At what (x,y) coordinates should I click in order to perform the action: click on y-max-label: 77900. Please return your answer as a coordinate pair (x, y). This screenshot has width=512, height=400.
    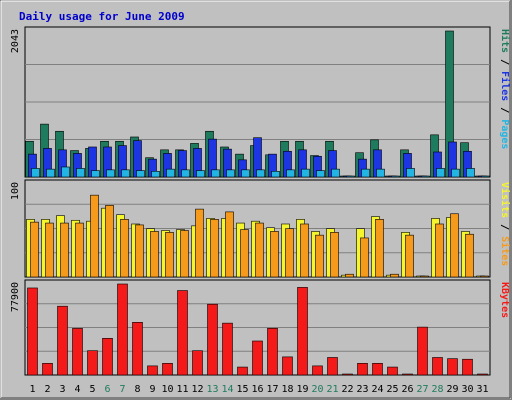
    Looking at the image, I should click on (15, 297).